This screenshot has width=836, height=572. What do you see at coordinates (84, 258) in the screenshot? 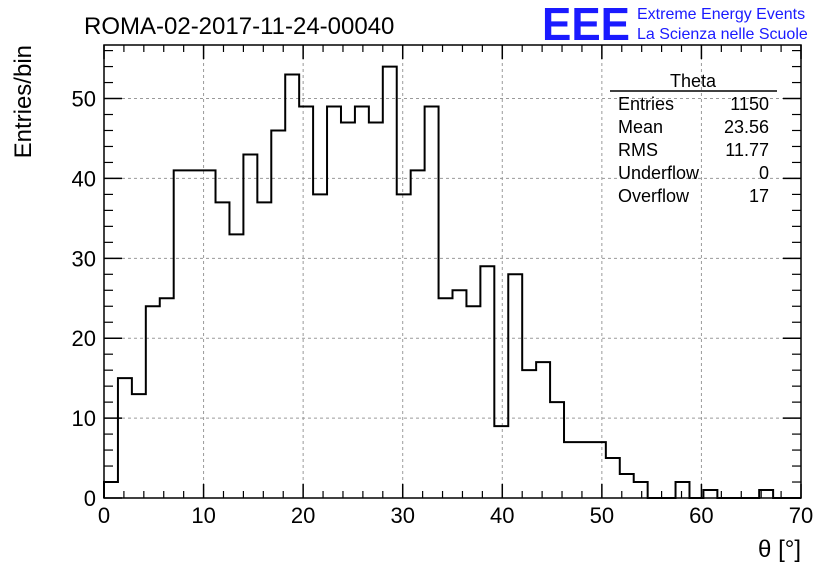
I see `y-tick-label: 30` at bounding box center [84, 258].